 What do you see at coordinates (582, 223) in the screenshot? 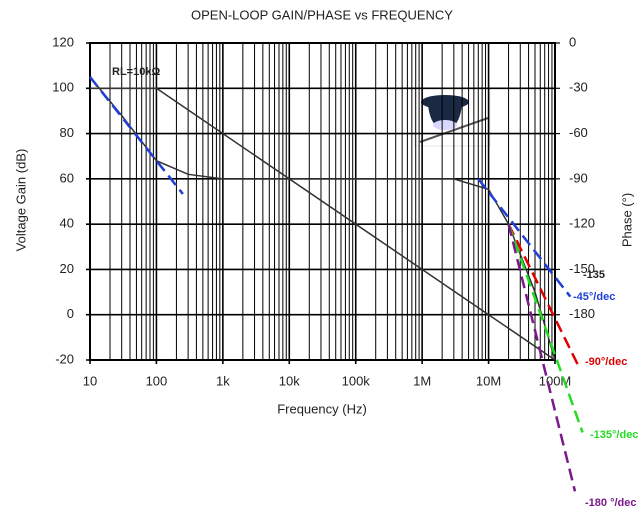
I see `y2-tick-label: -120` at bounding box center [582, 223].